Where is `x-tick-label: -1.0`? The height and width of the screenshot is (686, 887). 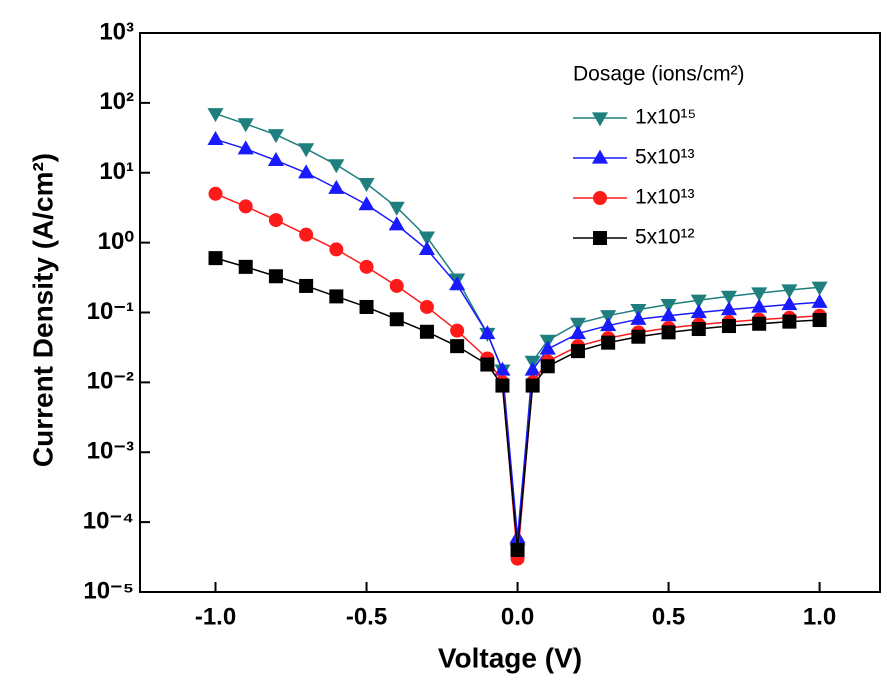 x-tick-label: -1.0 is located at coordinates (215, 616).